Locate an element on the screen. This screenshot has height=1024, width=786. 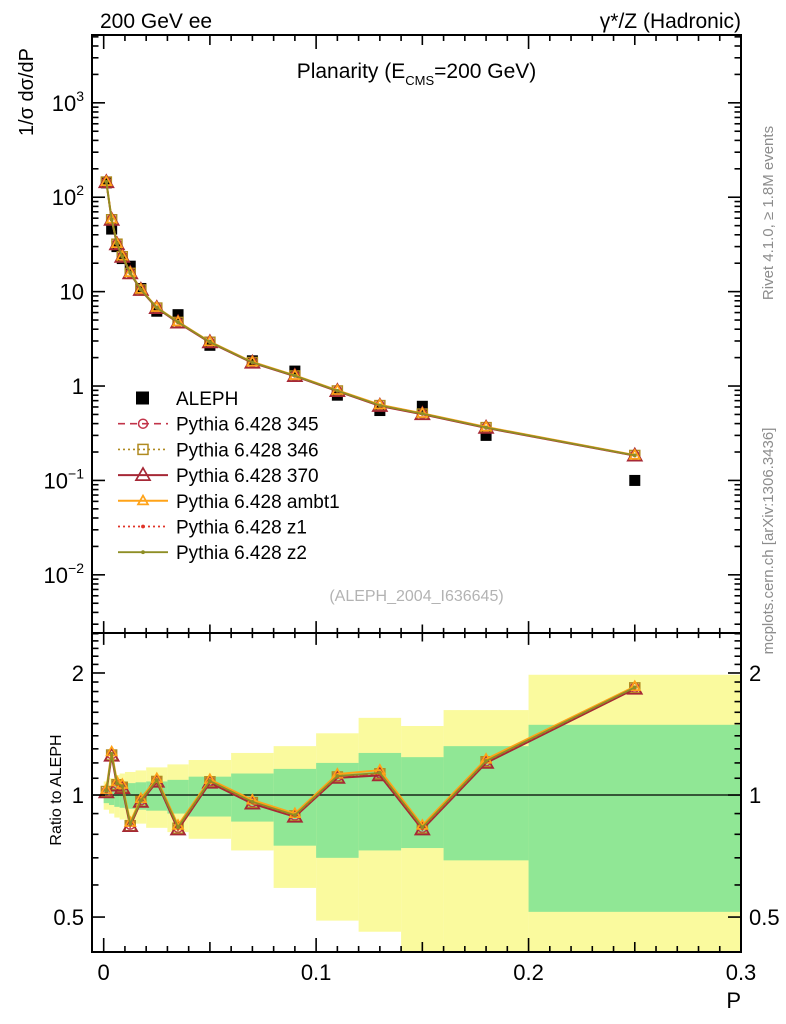
x-tick-label: 0.3 is located at coordinates (741, 972).